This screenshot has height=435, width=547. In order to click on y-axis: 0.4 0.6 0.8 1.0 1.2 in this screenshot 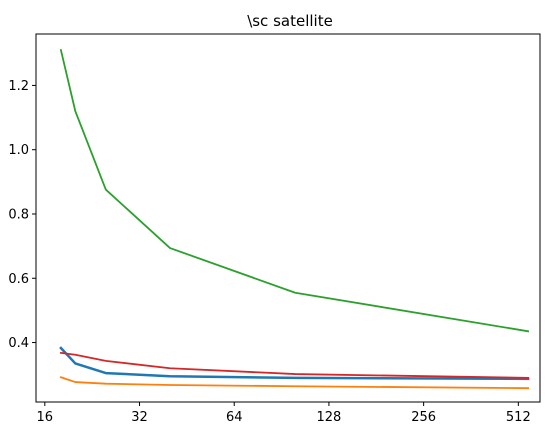, I will do `click(22, 215)`.